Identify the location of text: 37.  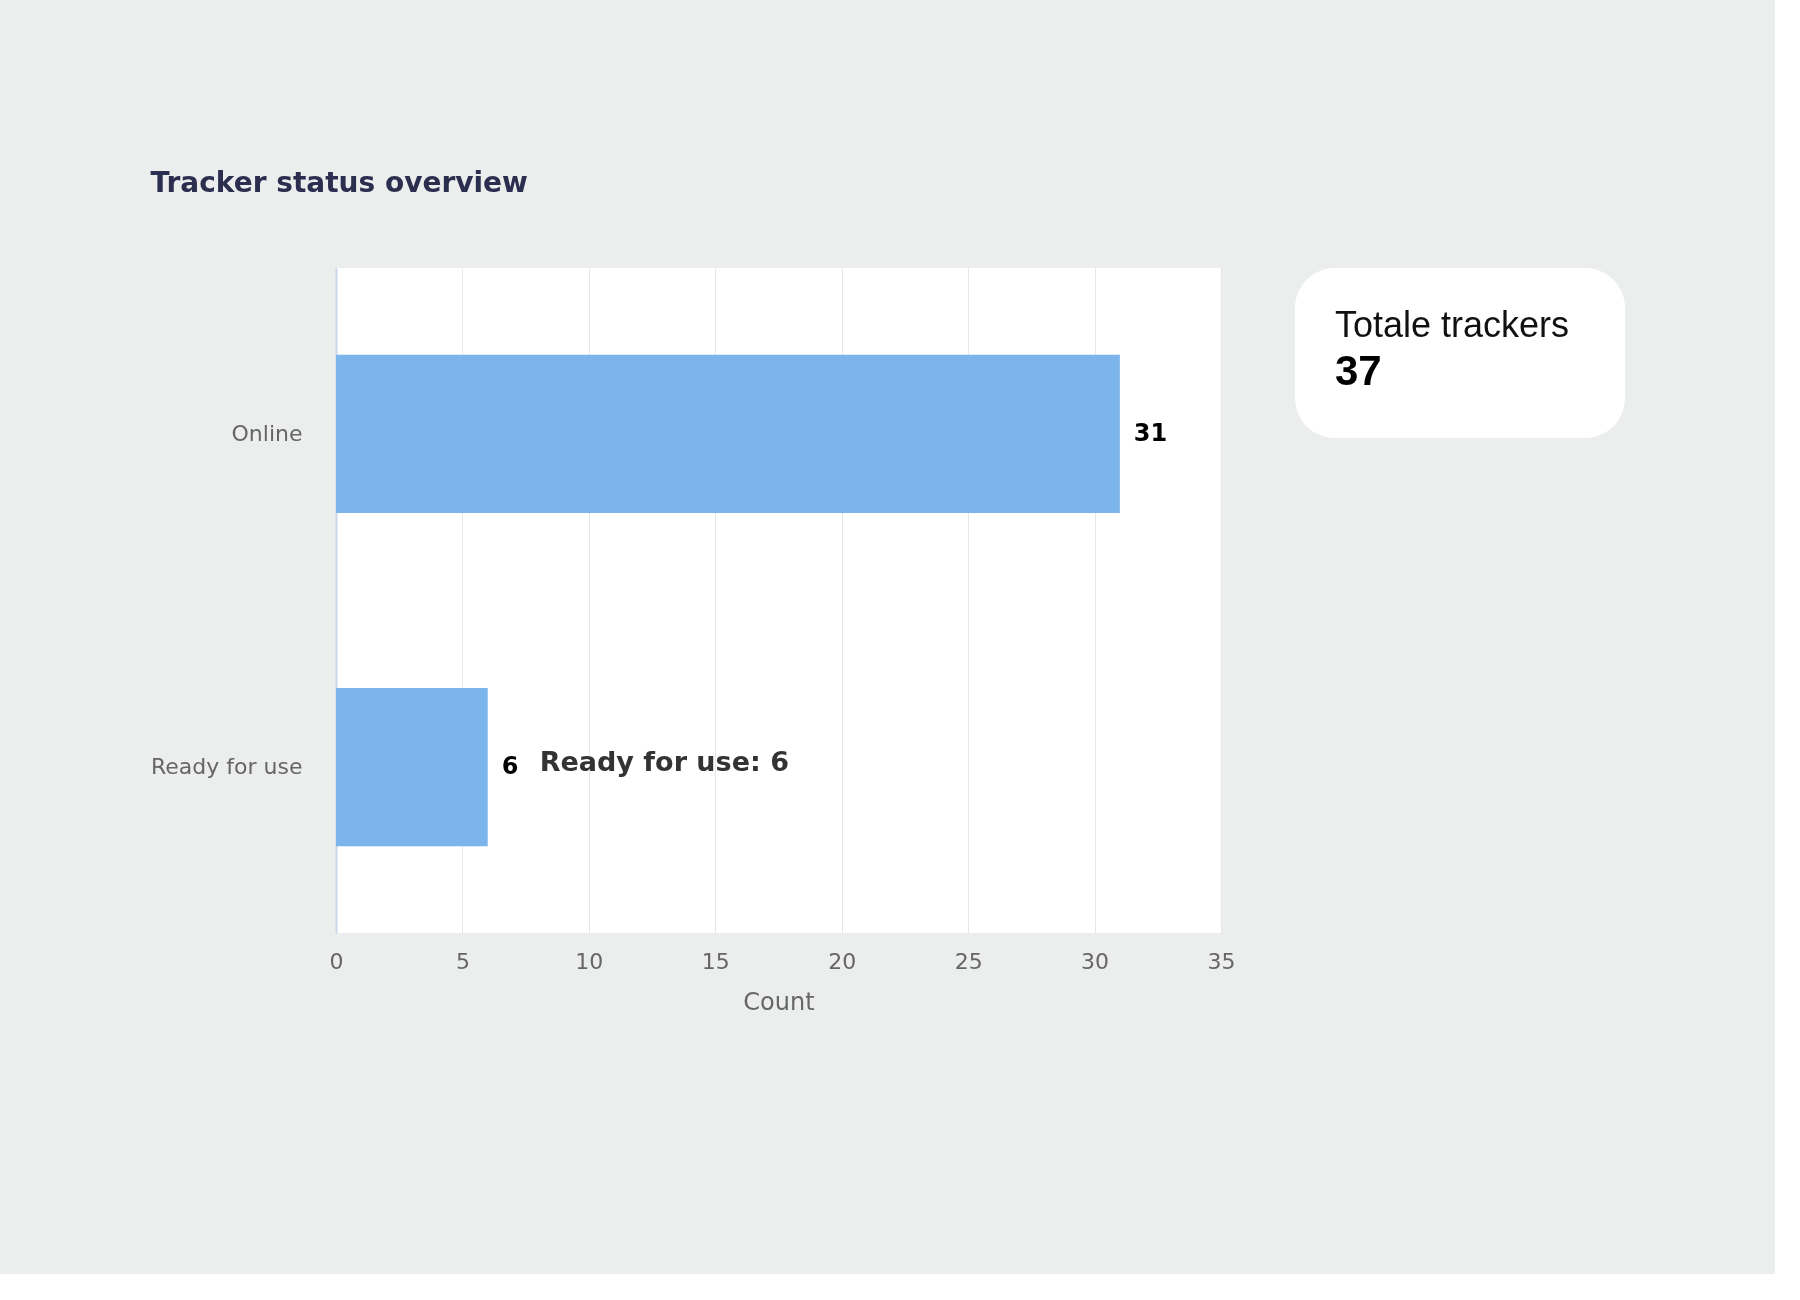
(1358, 370).